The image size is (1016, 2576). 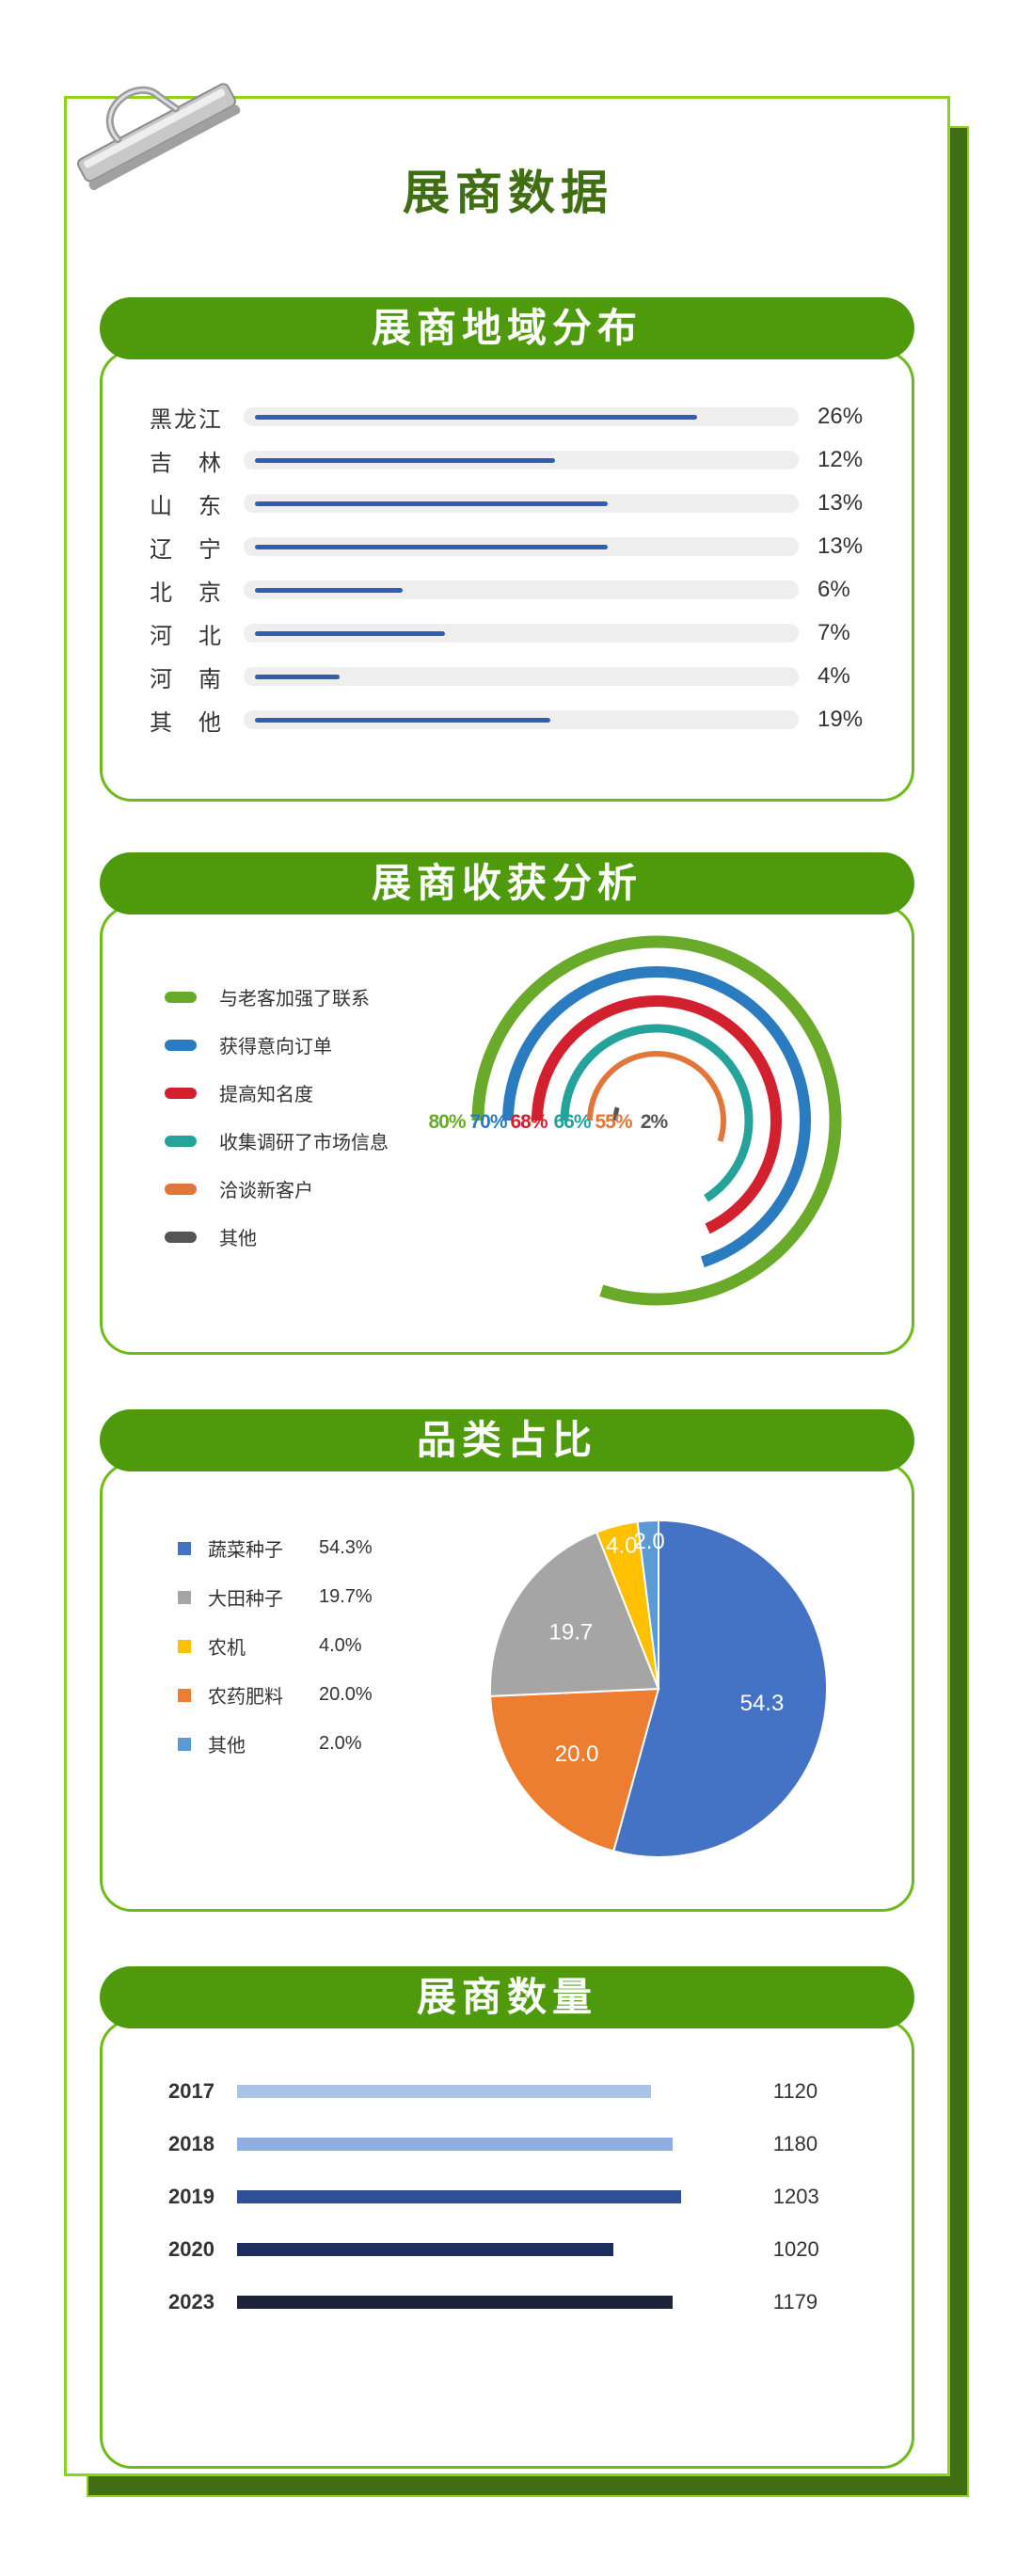 I want to click on gain-legend-item: 洽谈新客户, so click(x=239, y=1188).